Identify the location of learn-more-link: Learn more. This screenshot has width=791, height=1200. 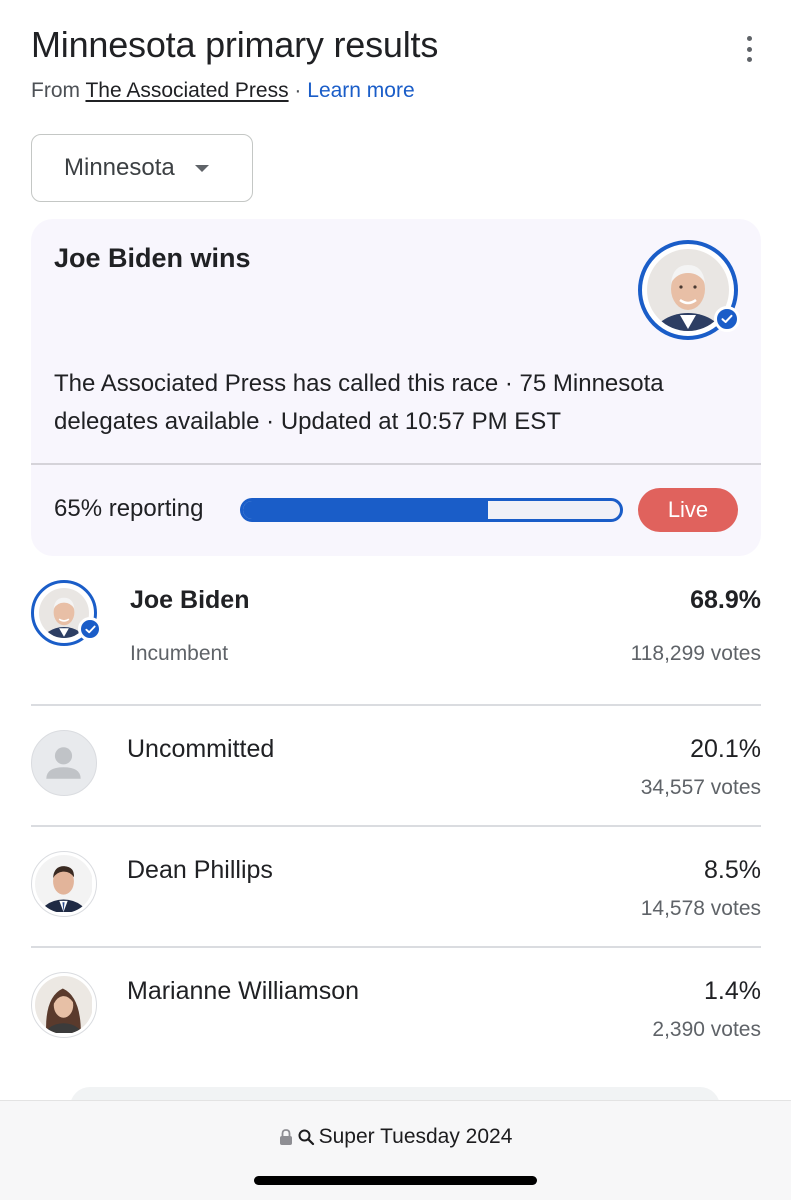
(361, 90).